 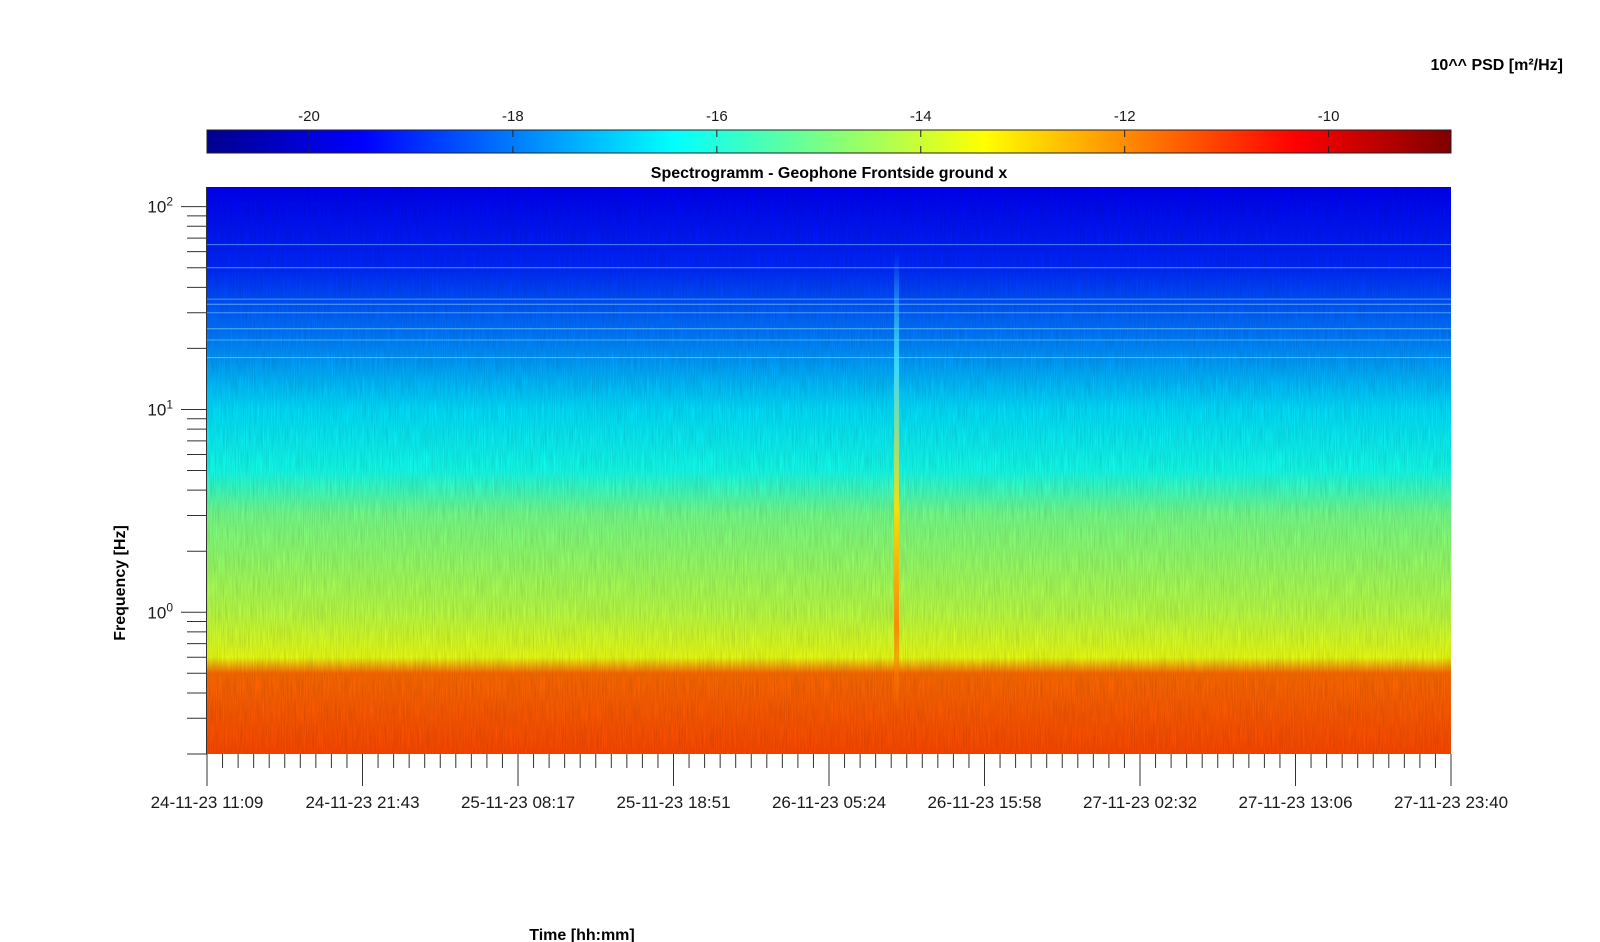 What do you see at coordinates (829, 141) in the screenshot?
I see `colorbar-gradient` at bounding box center [829, 141].